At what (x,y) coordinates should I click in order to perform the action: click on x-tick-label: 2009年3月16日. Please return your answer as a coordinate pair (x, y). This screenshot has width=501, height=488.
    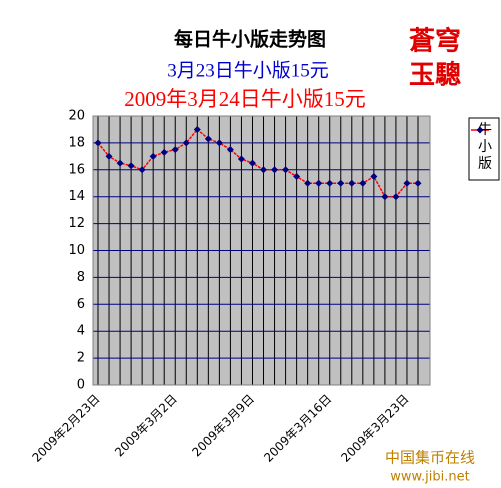
    Looking at the image, I should click on (297, 428).